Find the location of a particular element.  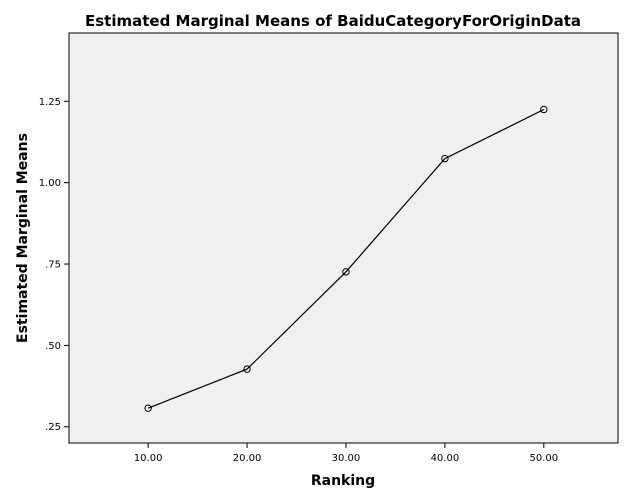

y-tick-label: .50 is located at coordinates (53, 346).